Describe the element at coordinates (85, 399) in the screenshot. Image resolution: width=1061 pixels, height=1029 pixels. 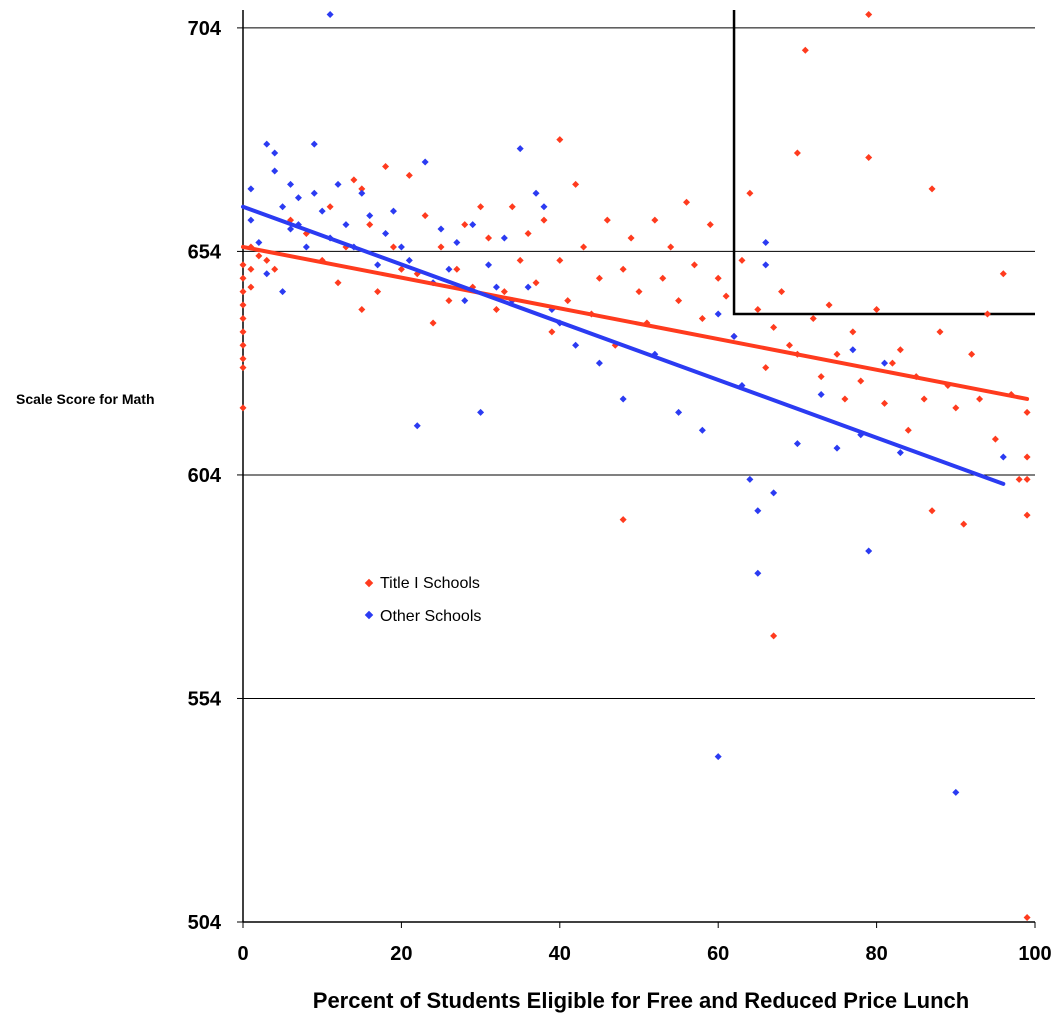
I see `y-axis-label: Scale Score for Math` at that location.